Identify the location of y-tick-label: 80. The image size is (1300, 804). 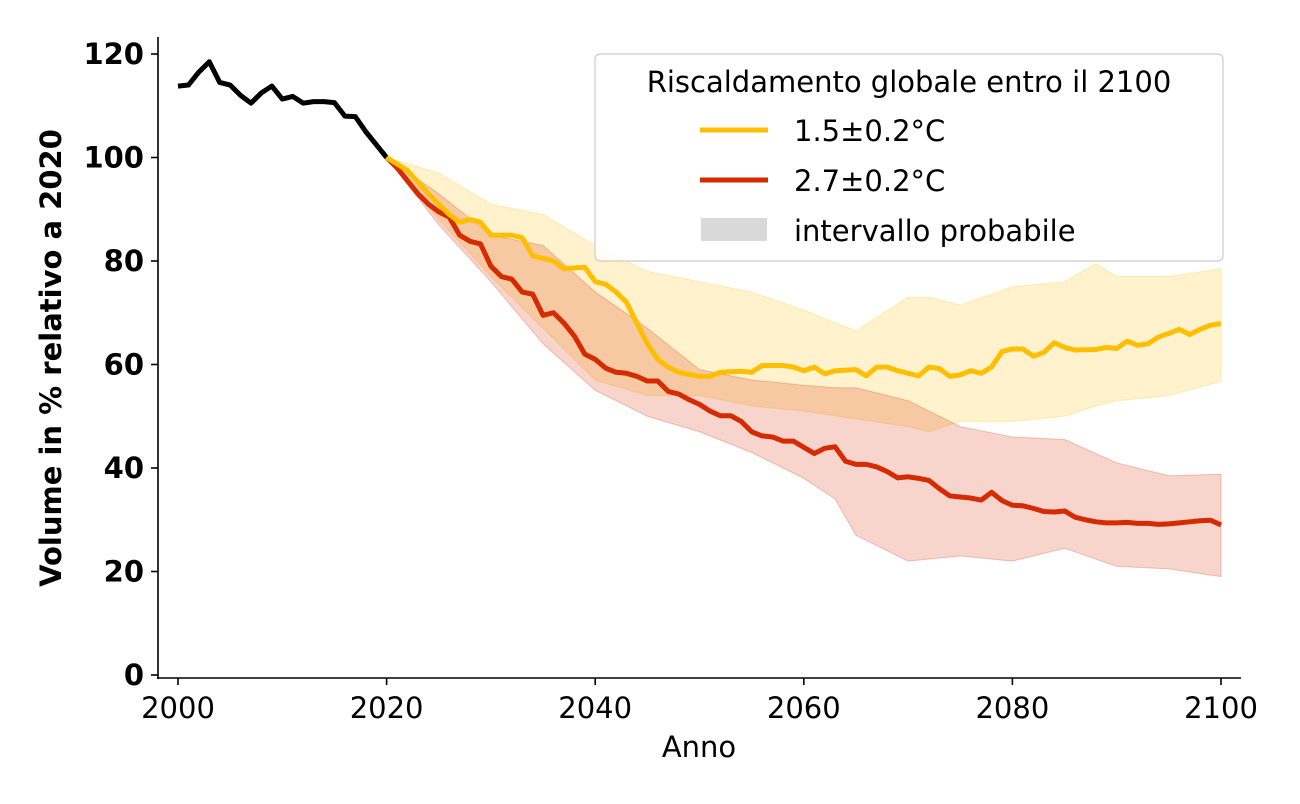
(124, 261).